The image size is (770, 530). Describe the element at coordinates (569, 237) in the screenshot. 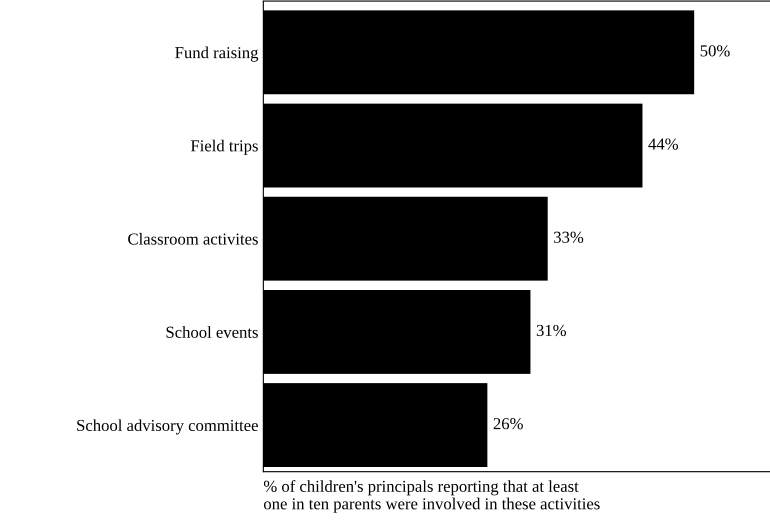

I see `data-label: 33%` at that location.